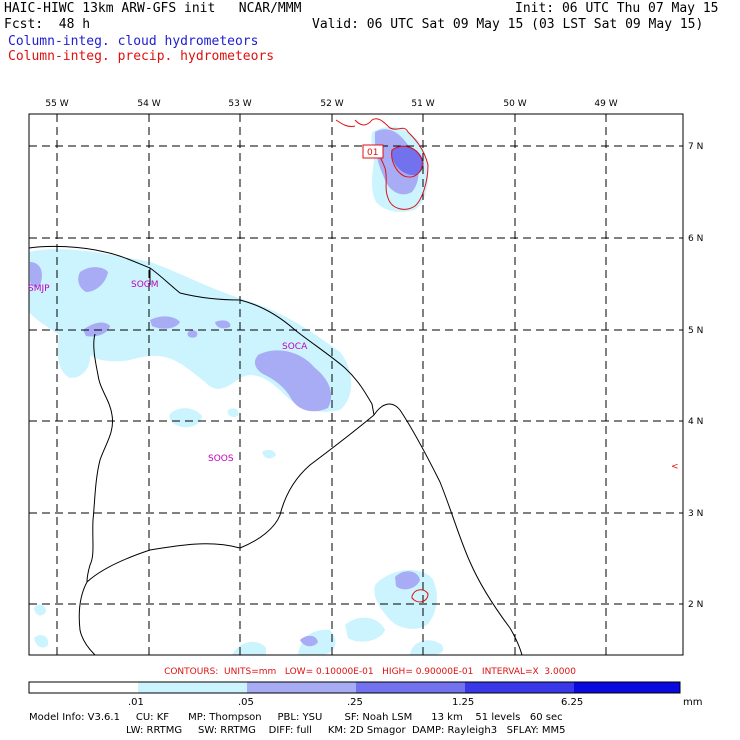 The width and height of the screenshot is (740, 740). Describe the element at coordinates (693, 702) in the screenshot. I see `colorbar-units: mm` at that location.